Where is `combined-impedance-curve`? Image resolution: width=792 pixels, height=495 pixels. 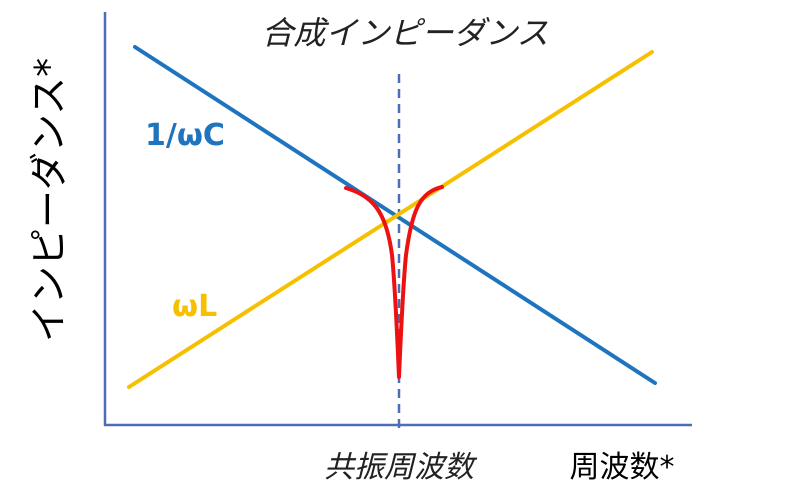 combined-impedance-curve is located at coordinates (394, 282).